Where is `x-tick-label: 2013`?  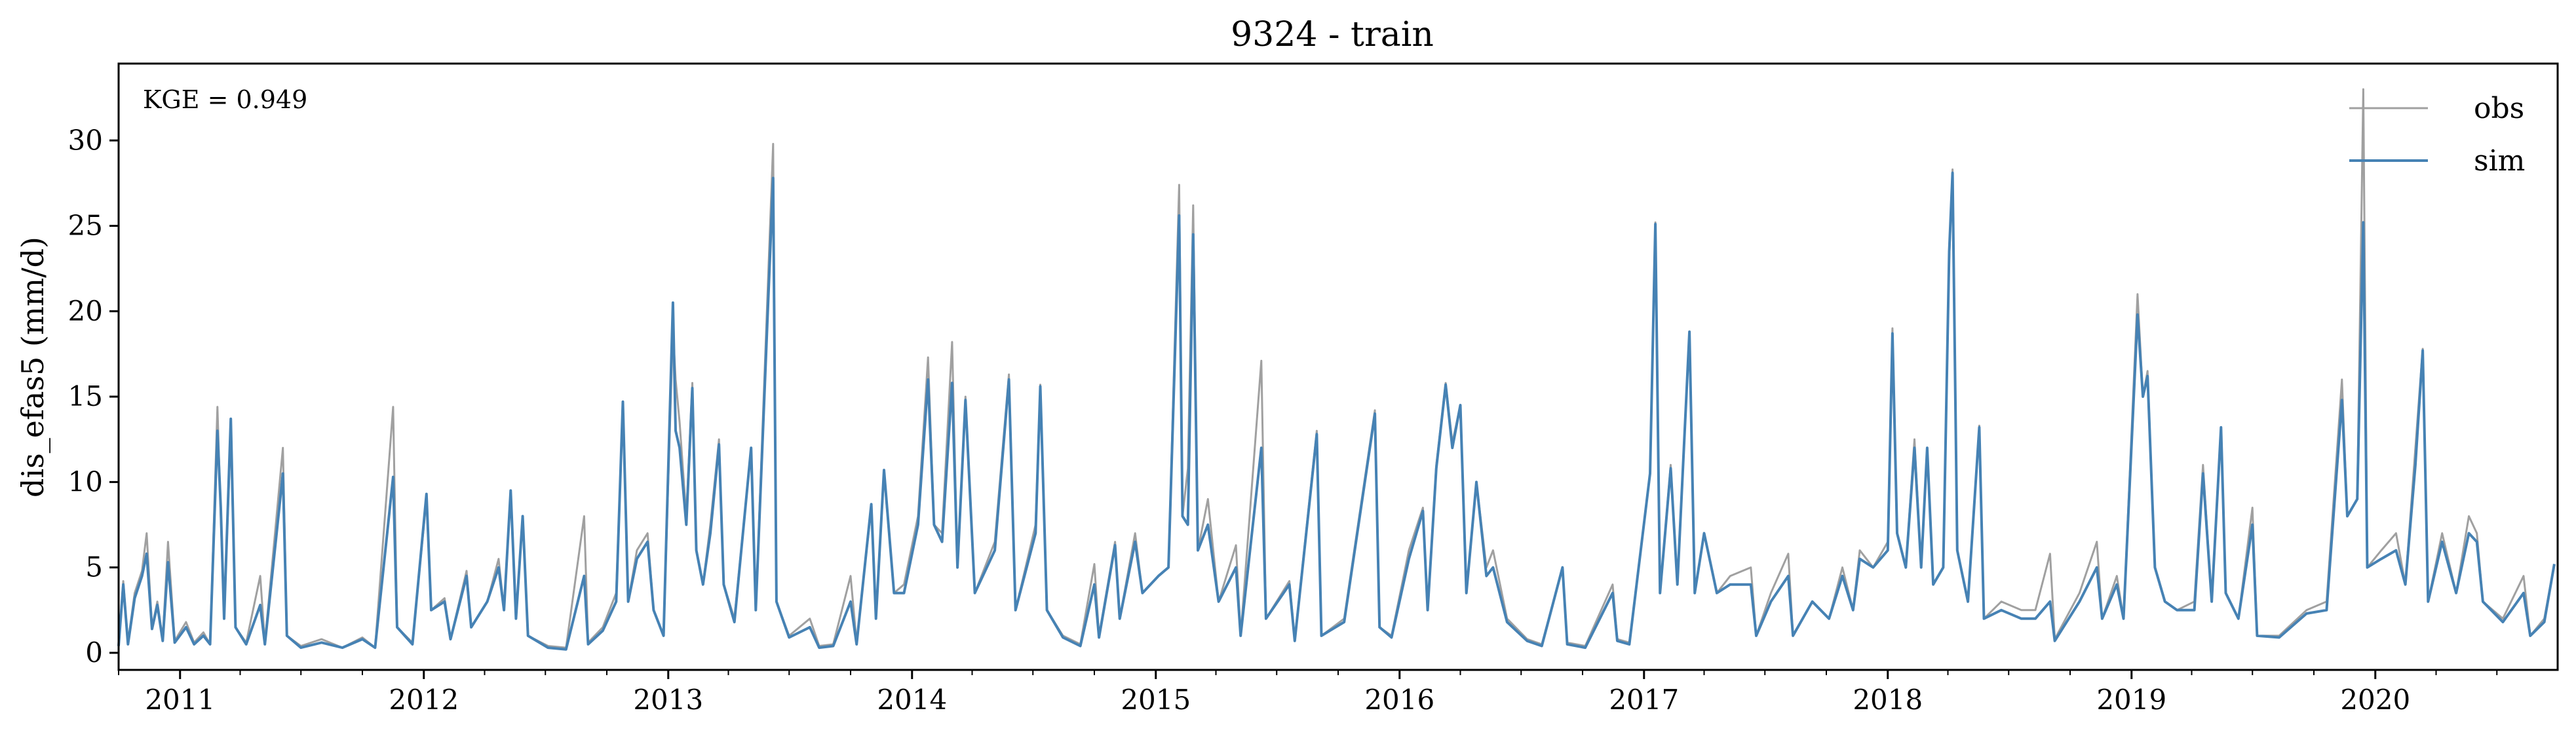
x-tick-label: 2013 is located at coordinates (668, 700).